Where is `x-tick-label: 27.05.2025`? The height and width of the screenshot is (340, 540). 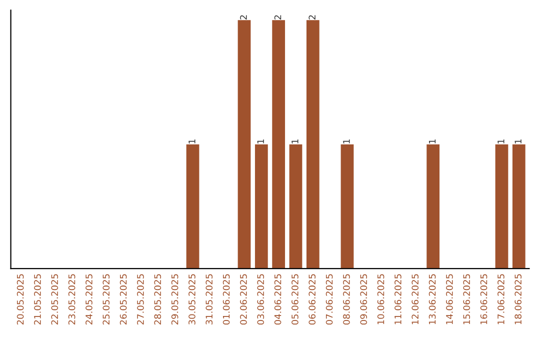 x-tick-label: 27.05.2025 is located at coordinates (140, 299).